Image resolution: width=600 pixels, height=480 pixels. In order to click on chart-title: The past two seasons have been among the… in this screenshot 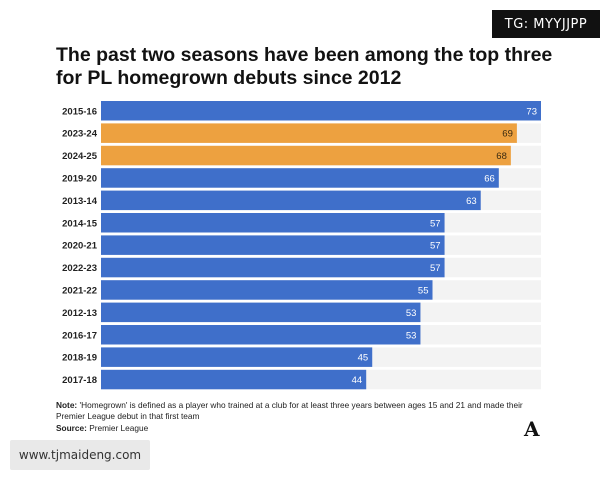, I will do `click(306, 67)`.